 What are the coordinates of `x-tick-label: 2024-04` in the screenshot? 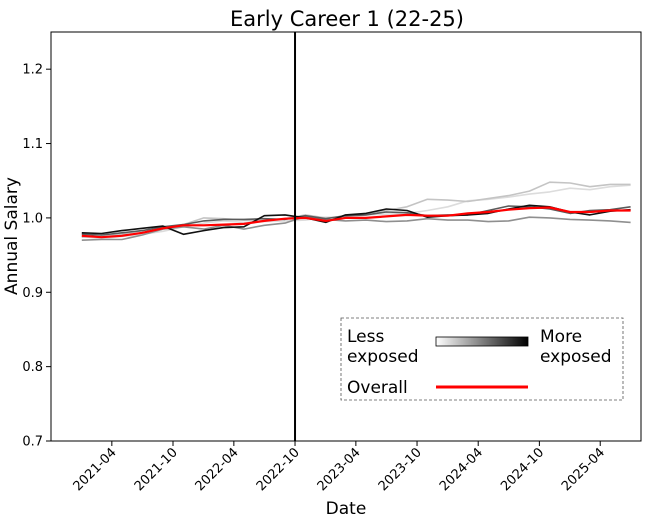 It's located at (461, 469).